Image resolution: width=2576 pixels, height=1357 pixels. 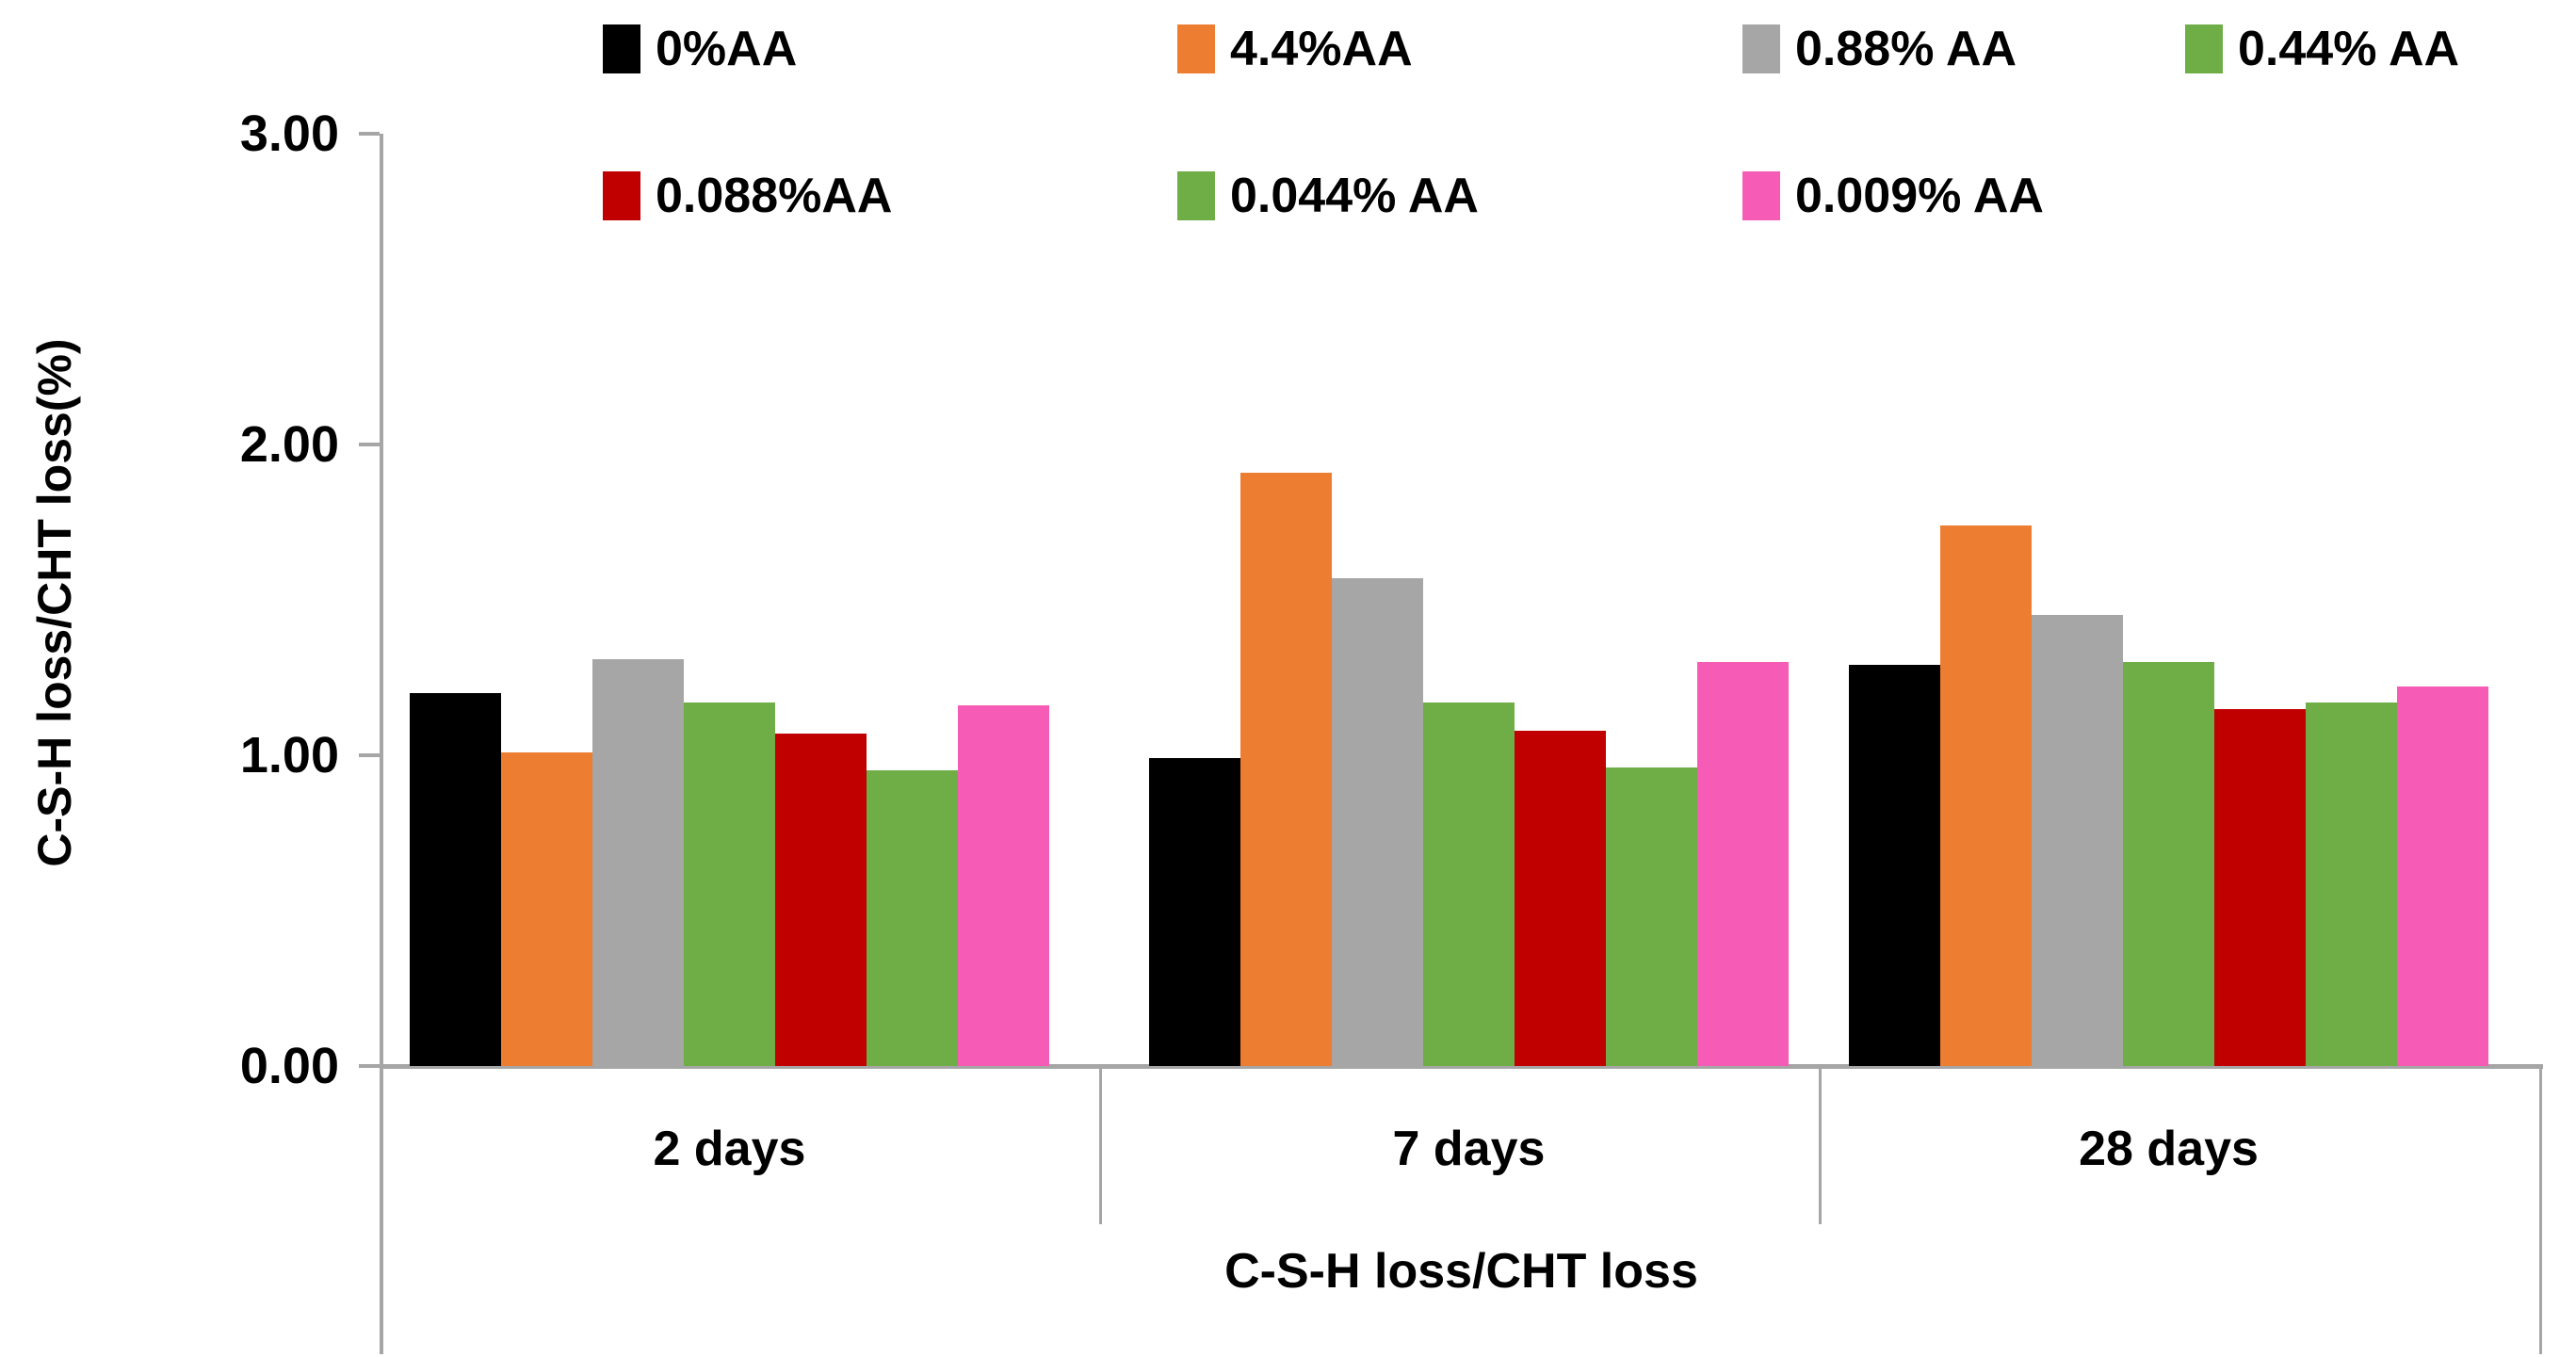 I want to click on legend-item: 0.88% AA, so click(x=1879, y=49).